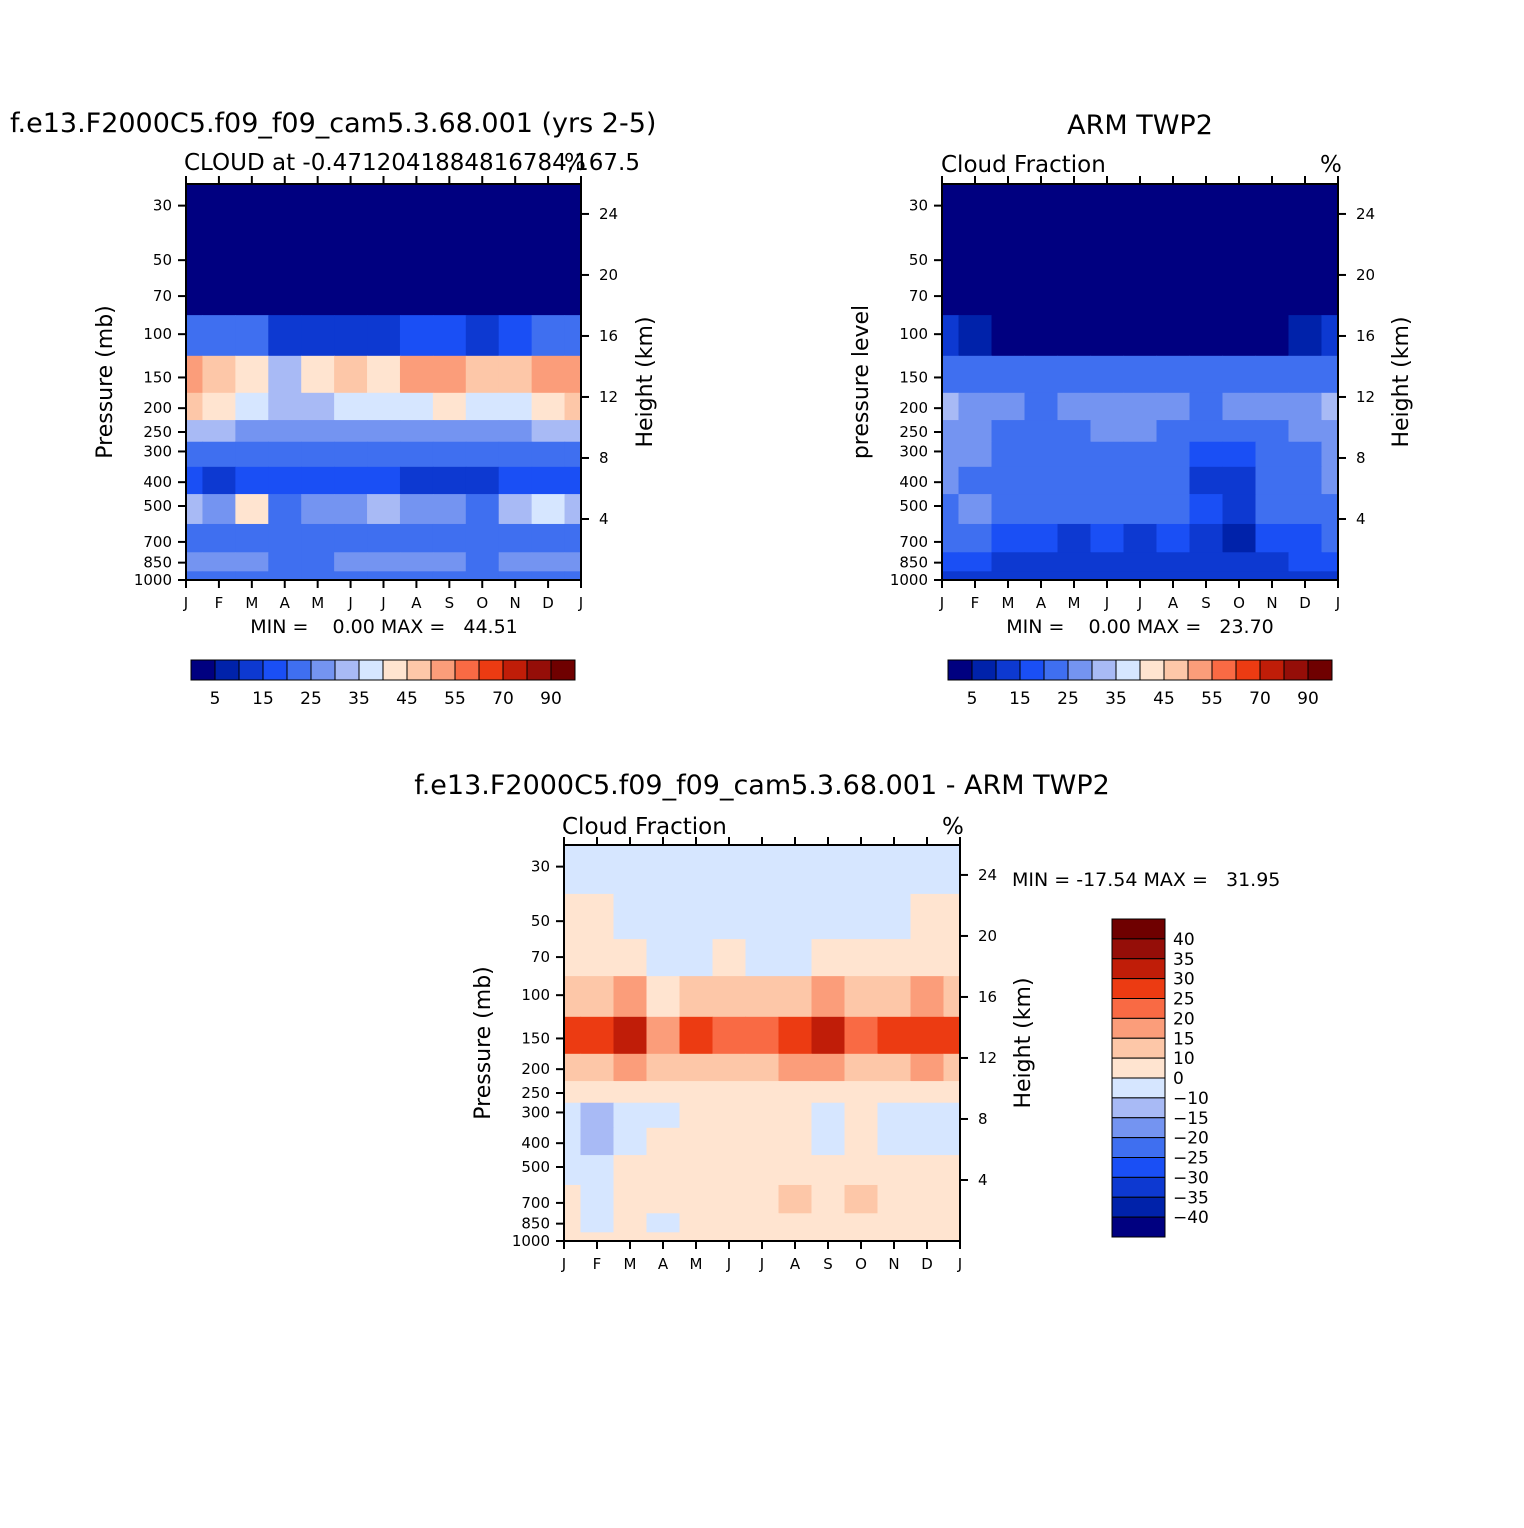 The height and width of the screenshot is (1528, 1524). What do you see at coordinates (918, 206) in the screenshot?
I see `pressure-tick-label: 30` at bounding box center [918, 206].